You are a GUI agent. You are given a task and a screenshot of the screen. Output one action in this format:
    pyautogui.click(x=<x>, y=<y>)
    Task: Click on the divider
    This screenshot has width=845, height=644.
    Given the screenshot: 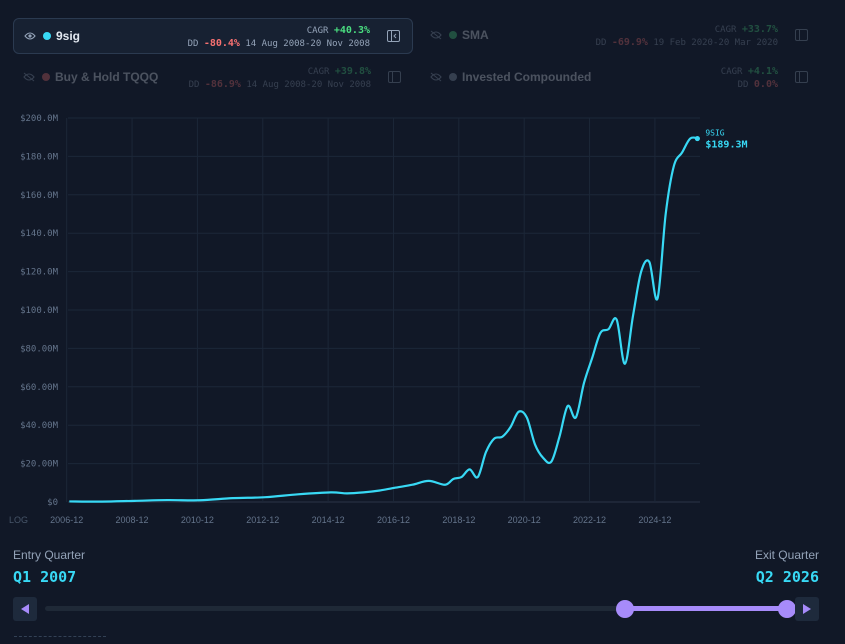 What is the action you would take?
    pyautogui.click(x=60, y=636)
    